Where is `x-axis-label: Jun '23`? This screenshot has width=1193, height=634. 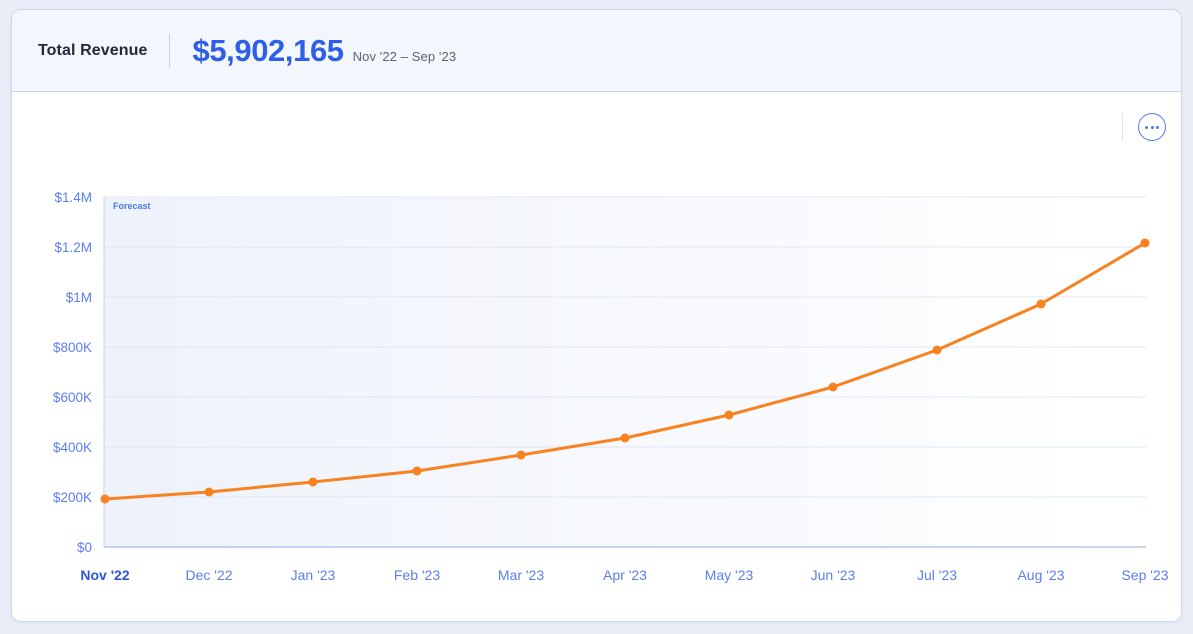 x-axis-label: Jun '23 is located at coordinates (833, 575).